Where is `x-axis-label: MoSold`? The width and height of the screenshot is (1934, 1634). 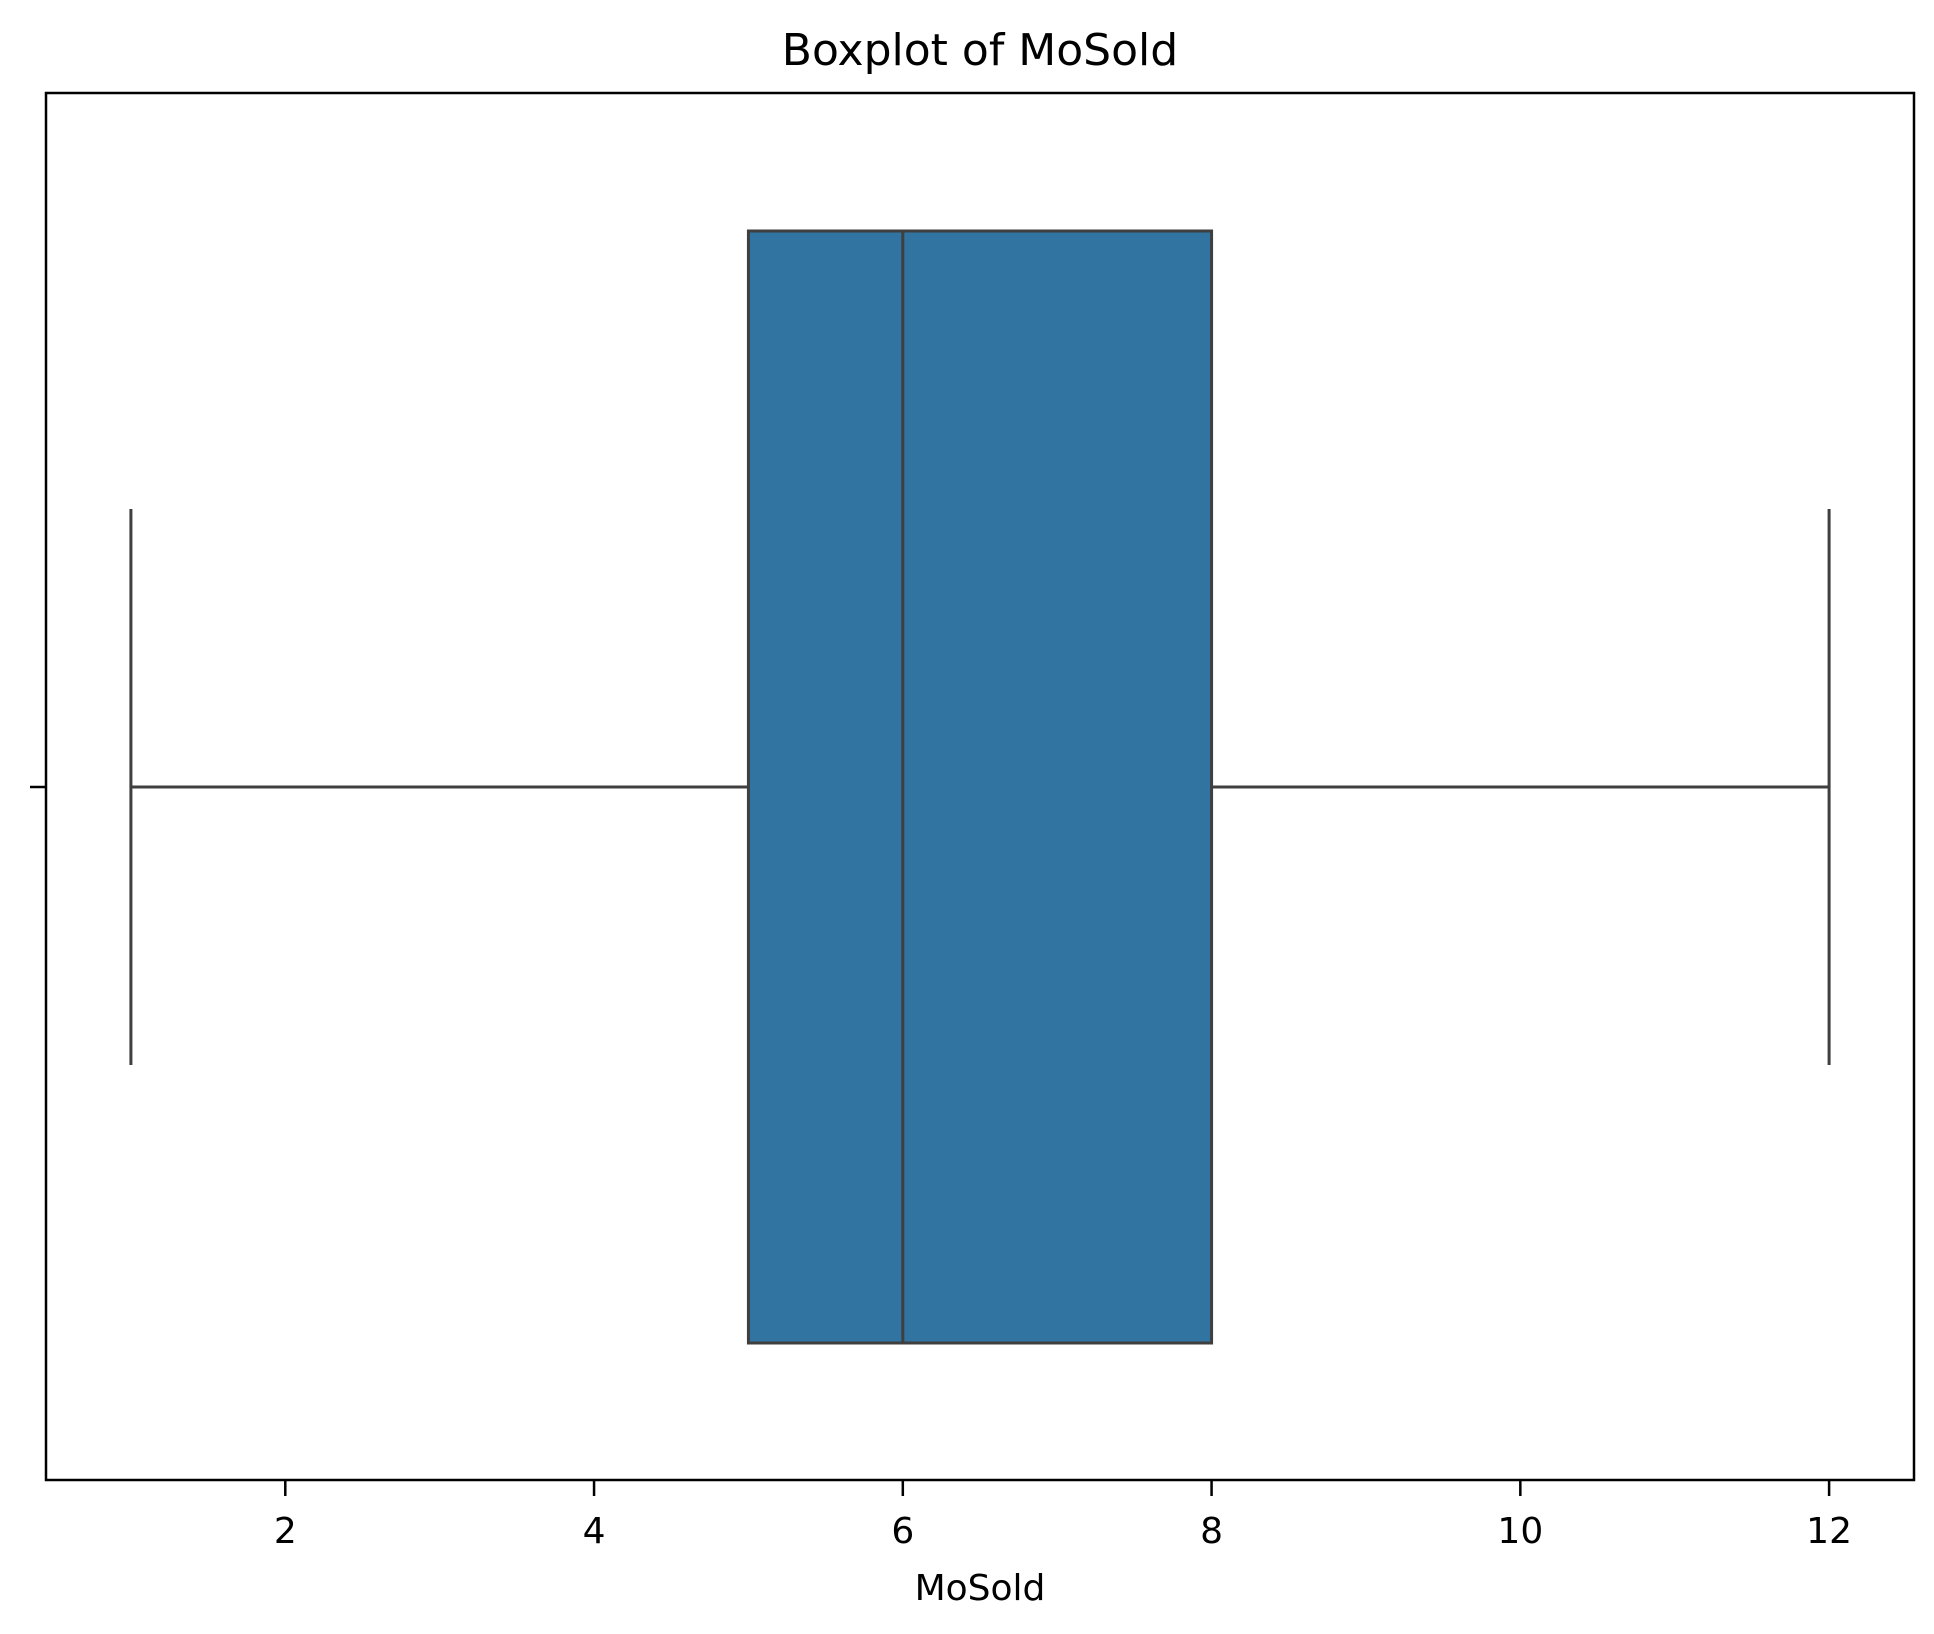
x-axis-label: MoSold is located at coordinates (980, 1588).